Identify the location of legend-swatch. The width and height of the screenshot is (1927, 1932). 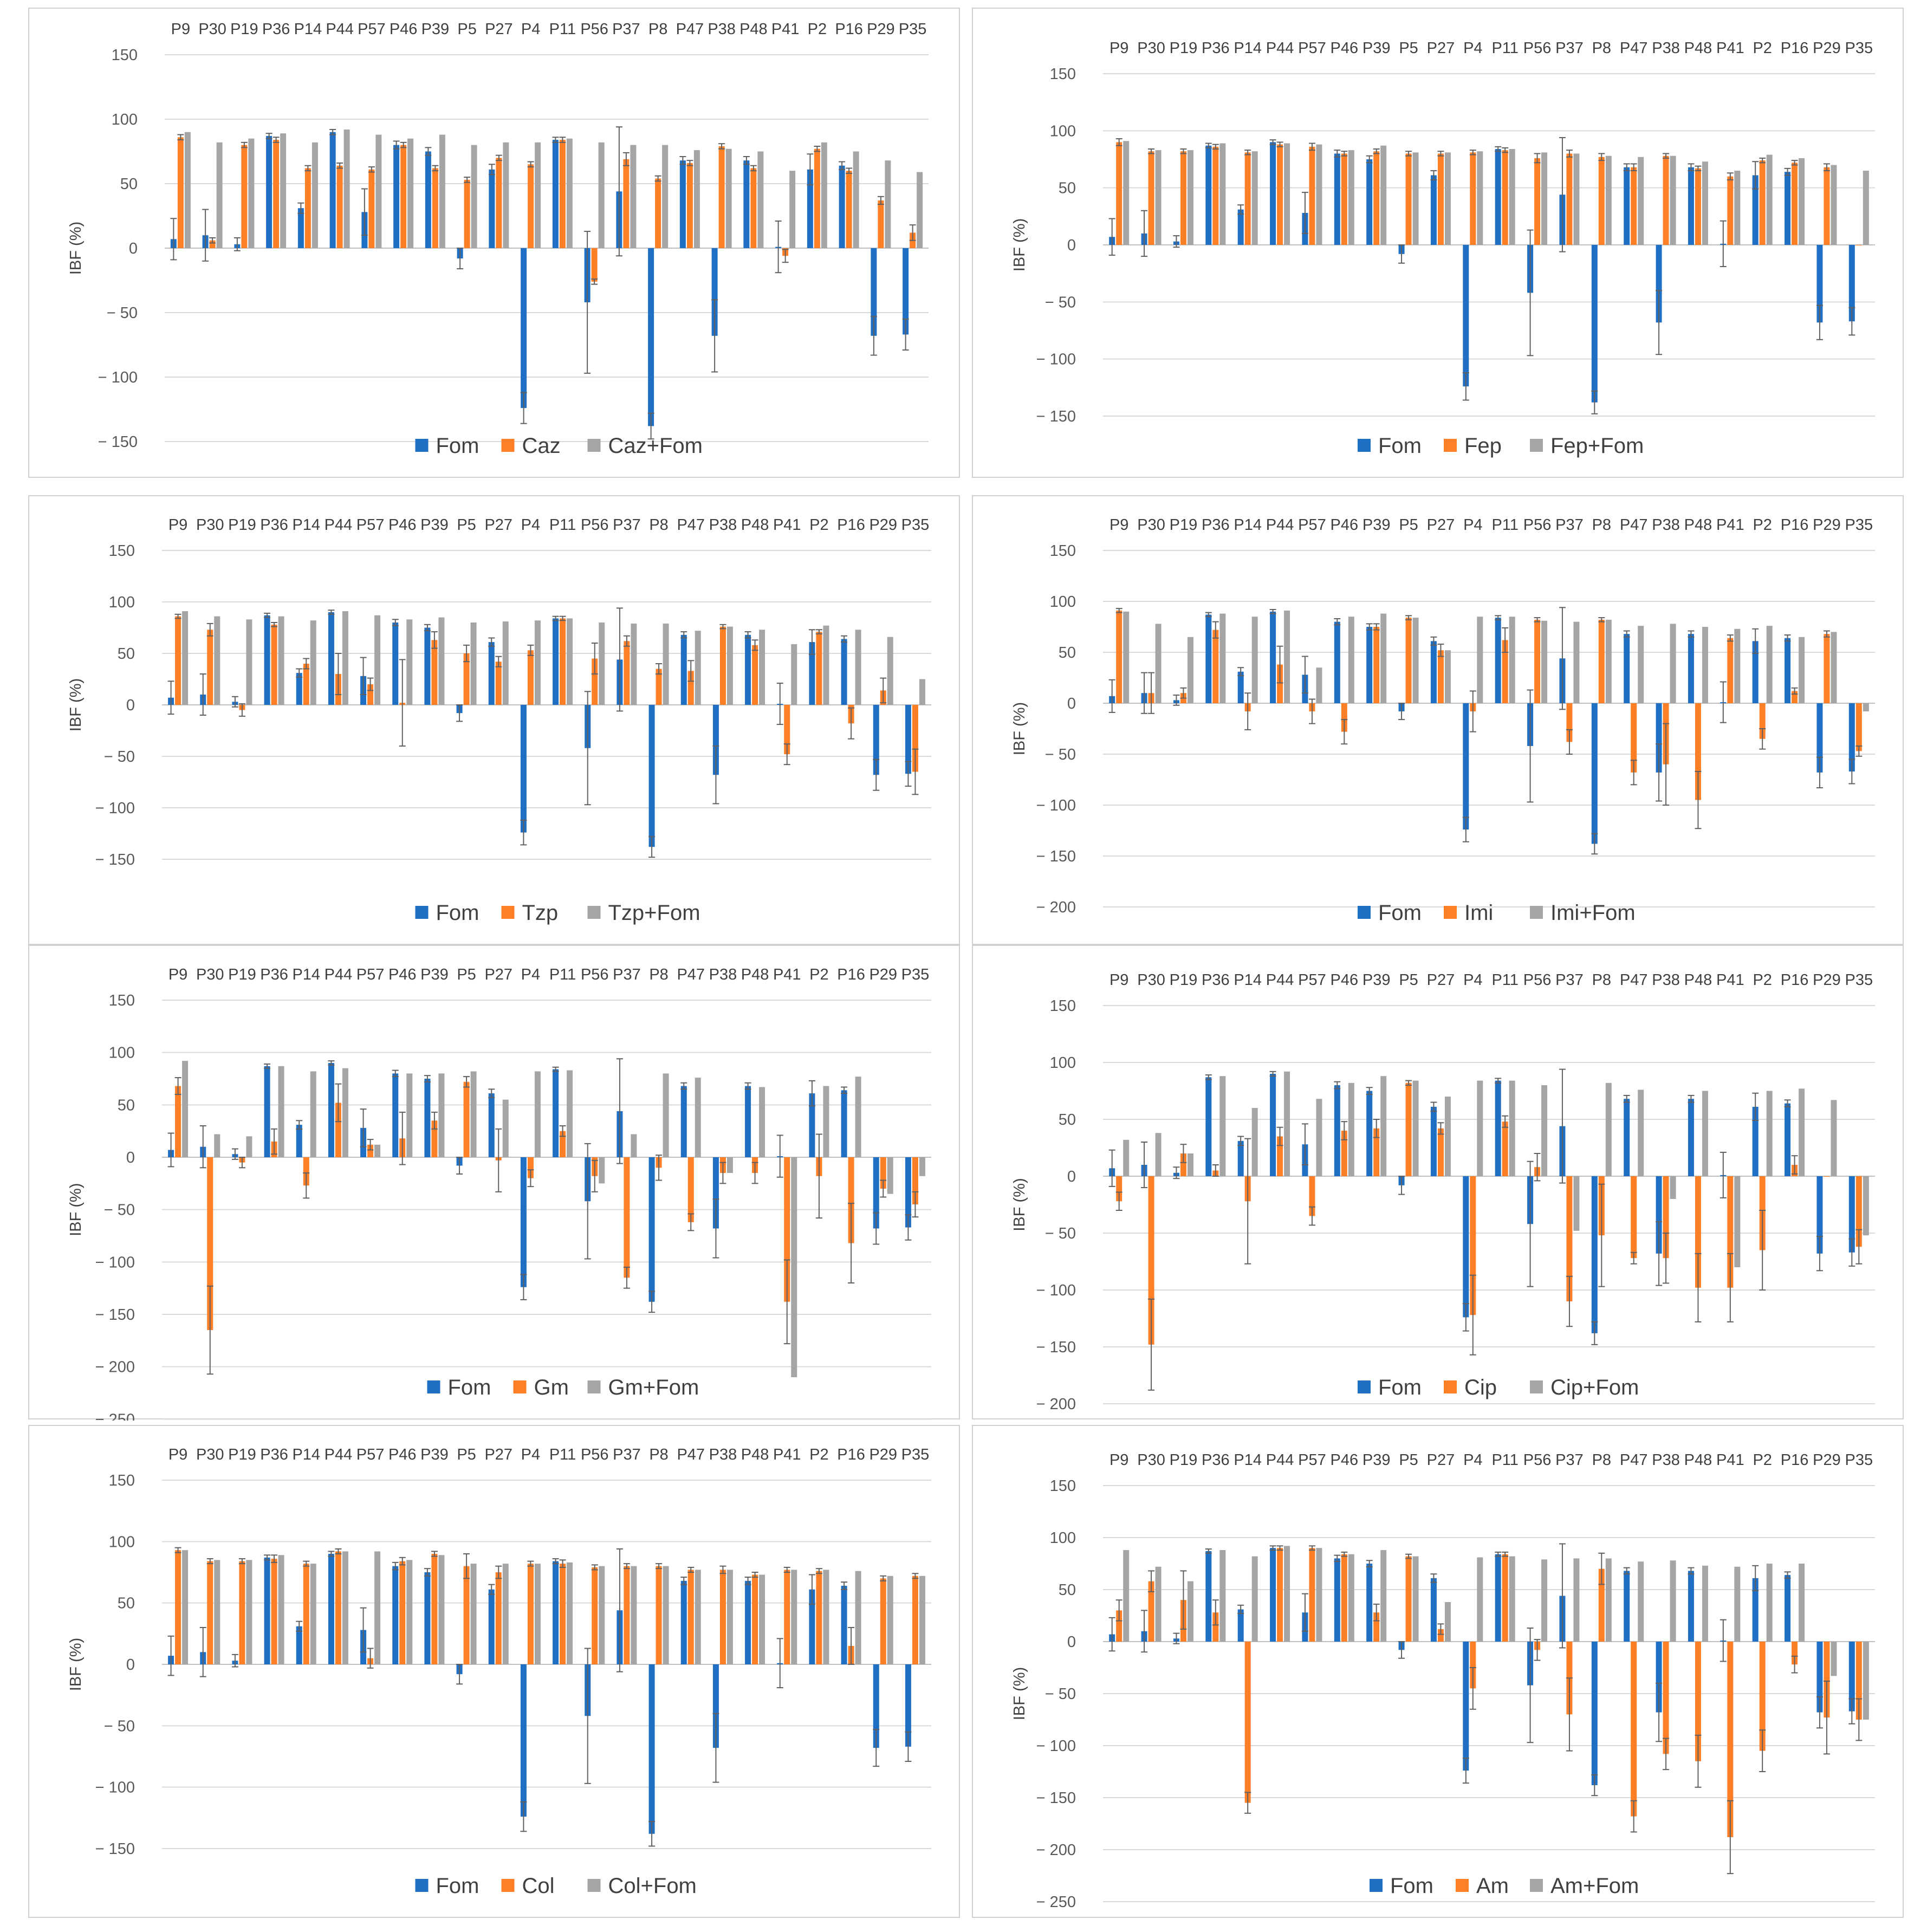
(1537, 912).